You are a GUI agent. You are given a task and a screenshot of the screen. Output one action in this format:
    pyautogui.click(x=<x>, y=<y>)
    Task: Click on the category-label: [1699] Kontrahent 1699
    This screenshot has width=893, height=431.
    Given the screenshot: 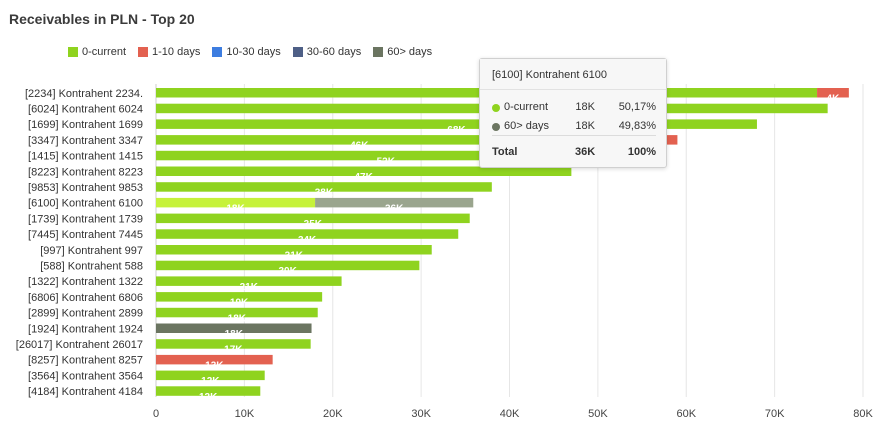 What is the action you would take?
    pyautogui.click(x=85, y=125)
    